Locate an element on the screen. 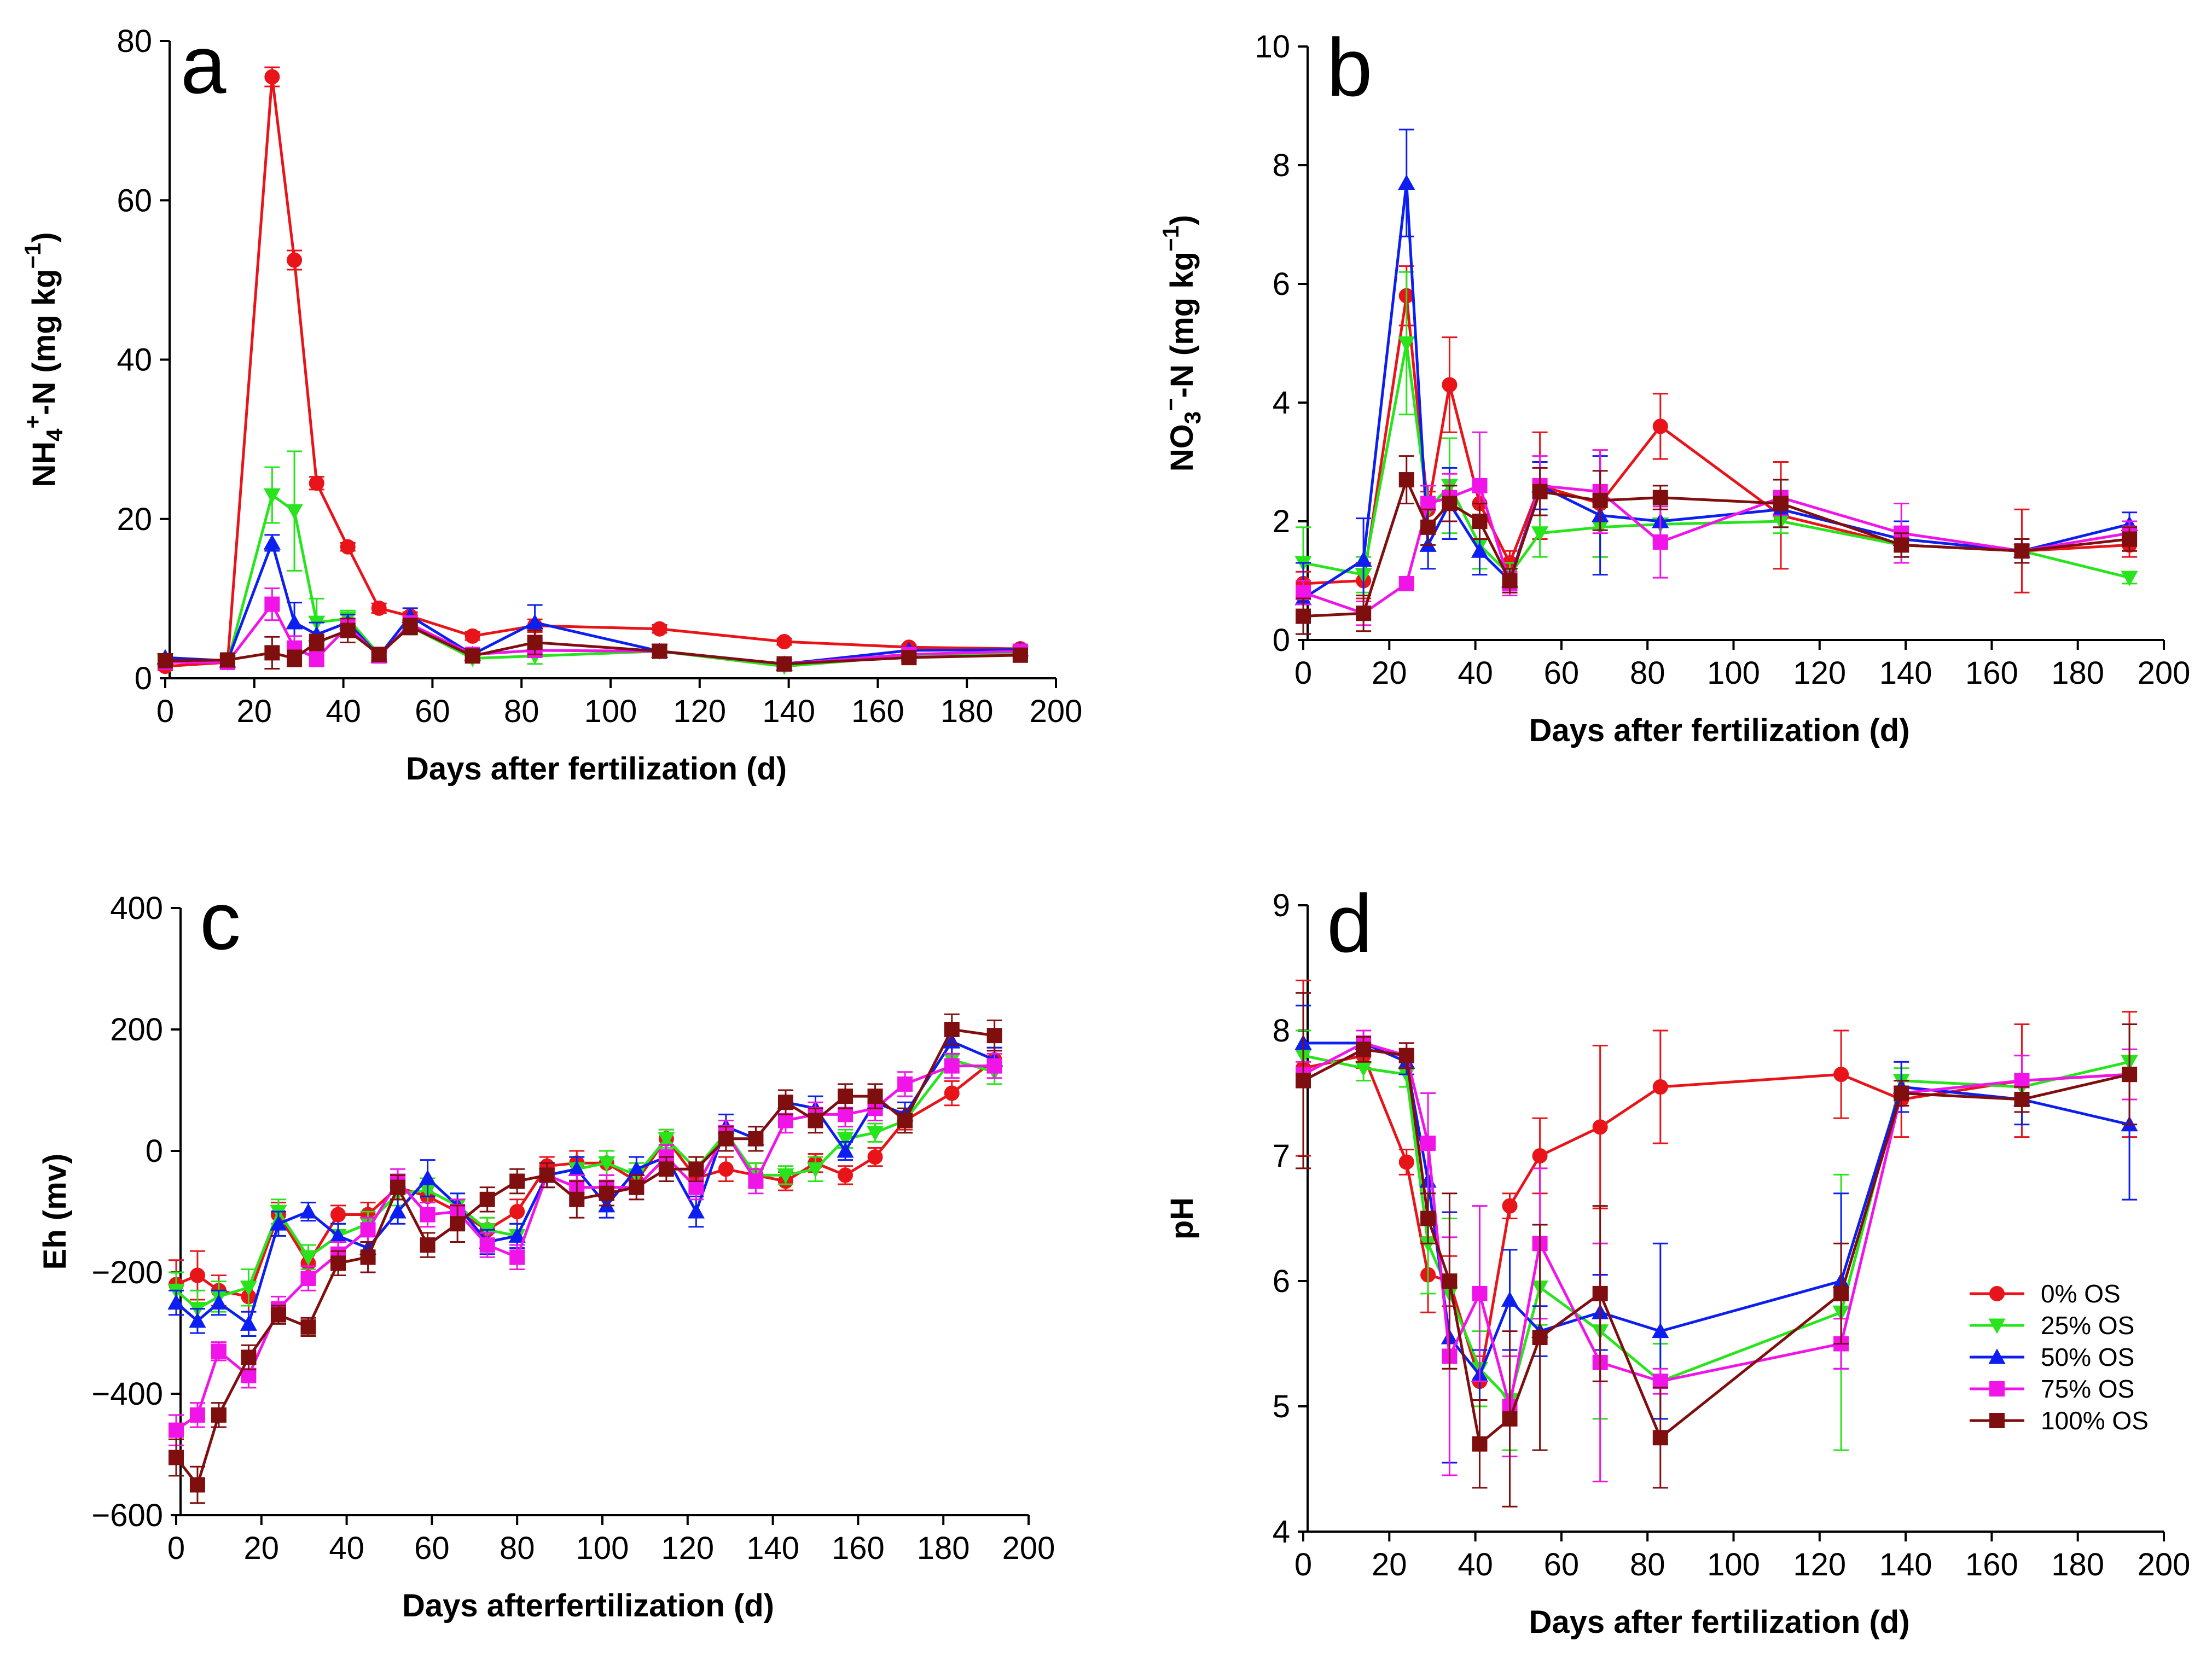 This screenshot has height=1670, width=2212. y-tick-label: 60 is located at coordinates (134, 200).